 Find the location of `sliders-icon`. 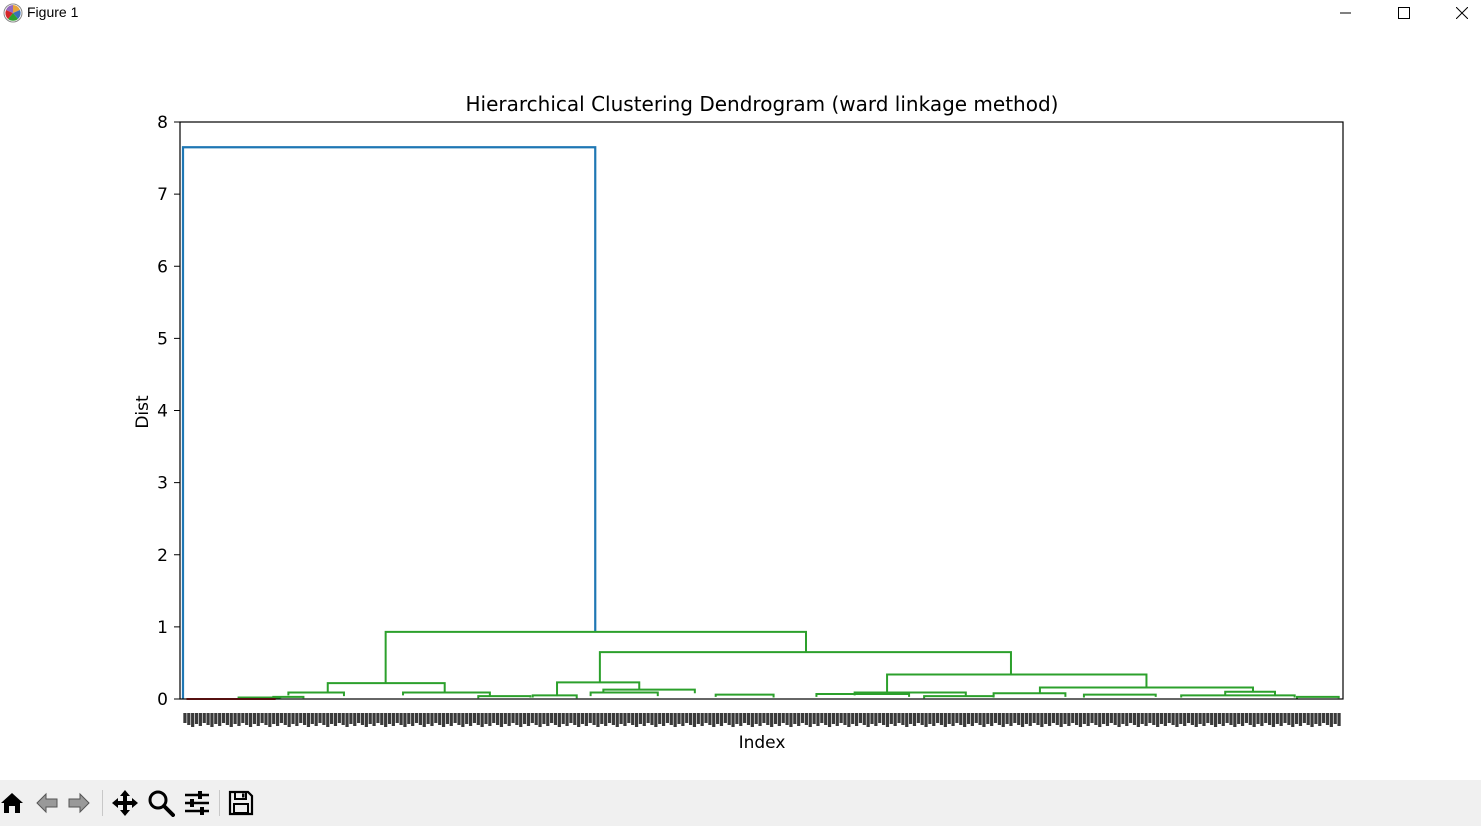

sliders-icon is located at coordinates (197, 803).